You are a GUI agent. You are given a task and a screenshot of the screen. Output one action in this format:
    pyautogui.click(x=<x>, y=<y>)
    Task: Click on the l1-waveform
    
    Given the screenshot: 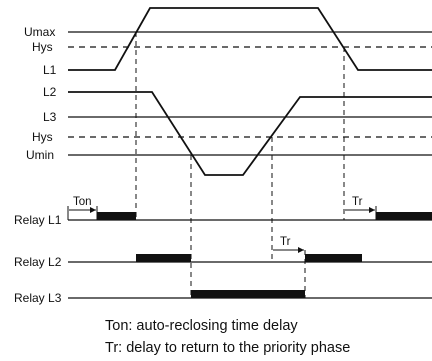 What is the action you would take?
    pyautogui.click(x=250, y=39)
    